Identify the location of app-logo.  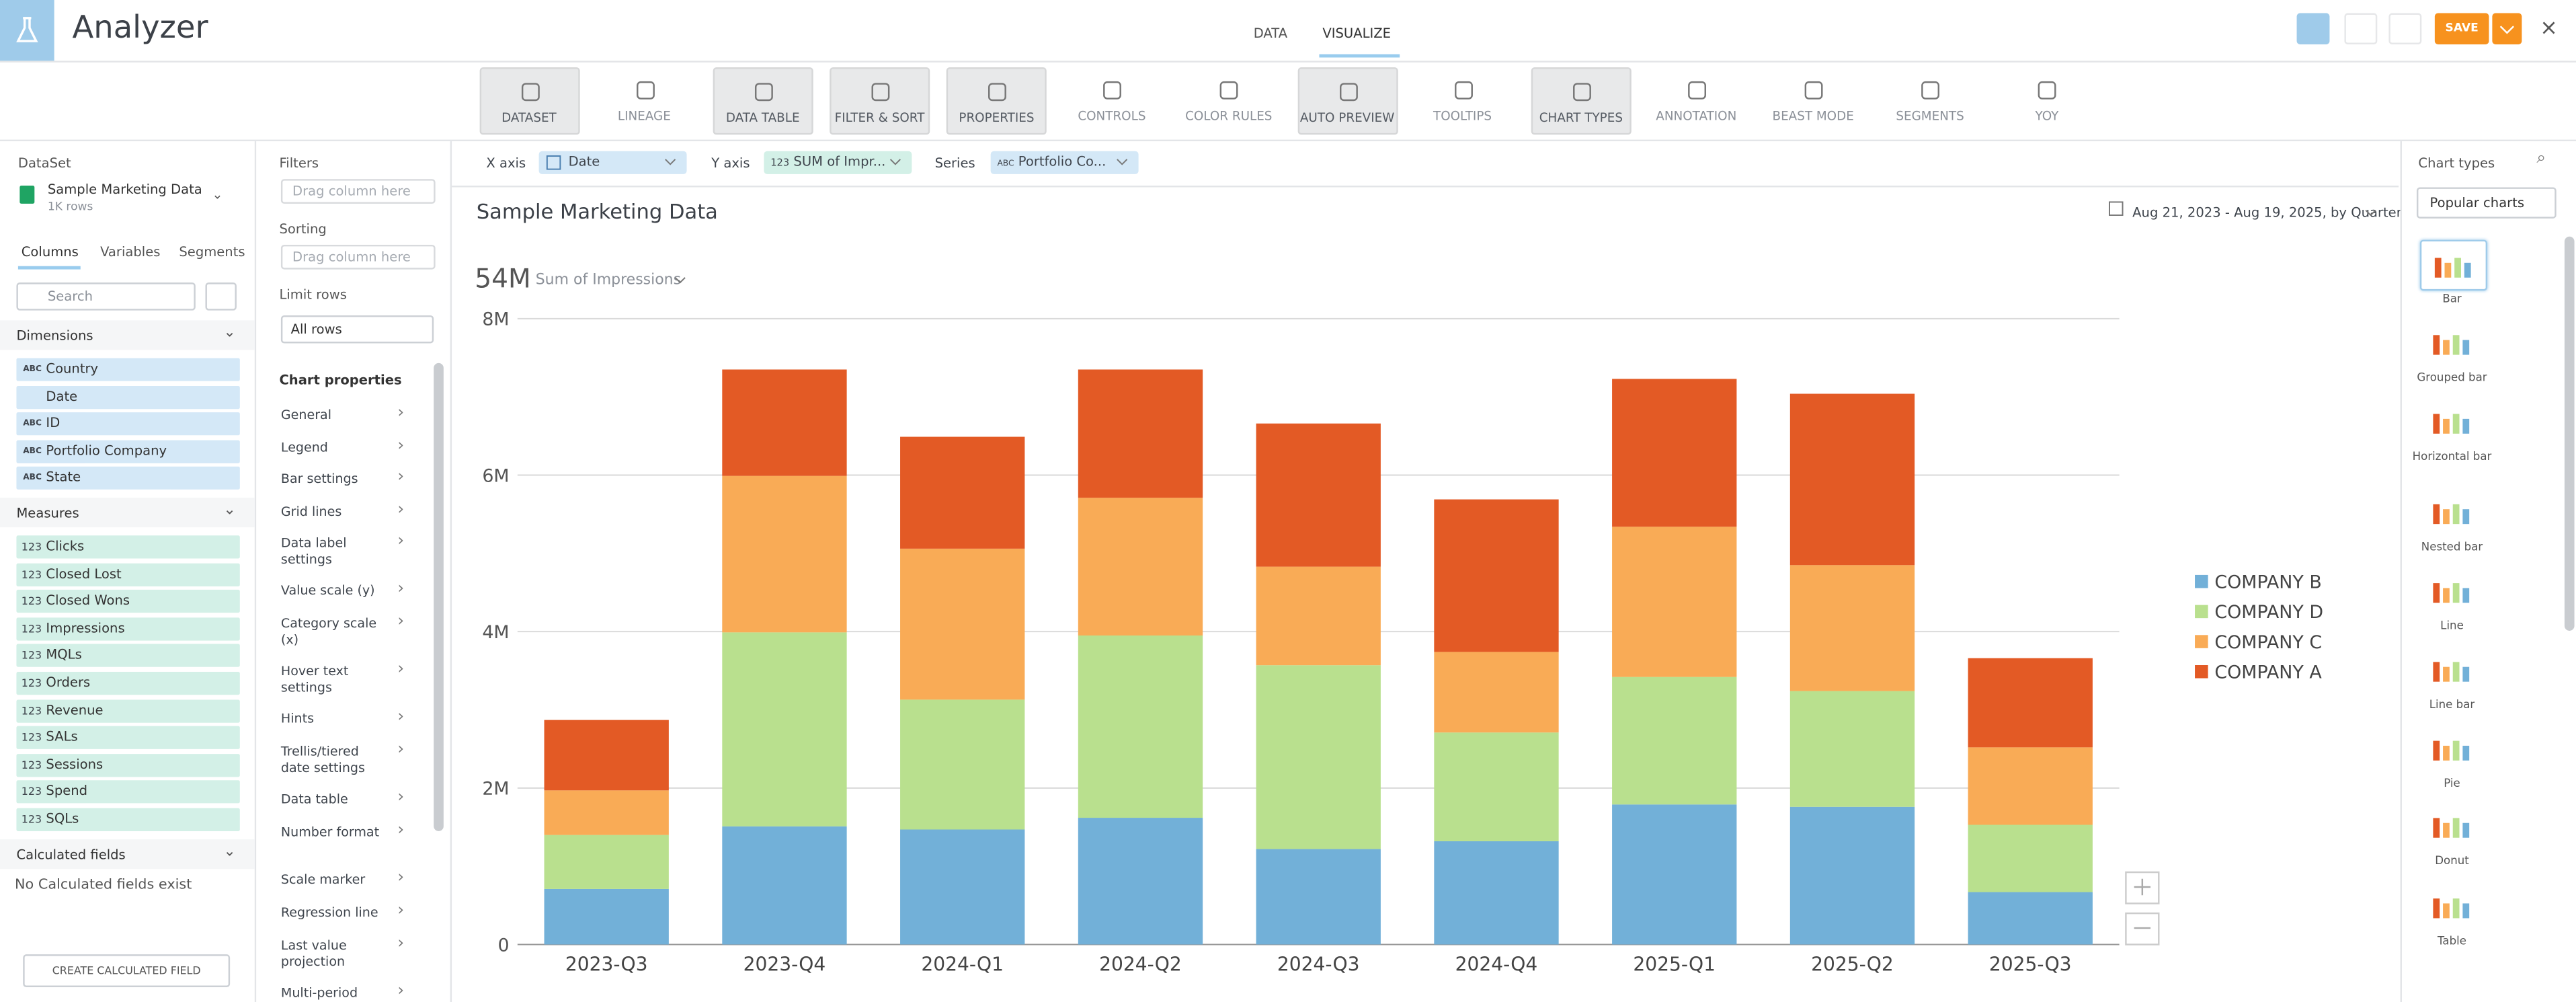
(27, 30).